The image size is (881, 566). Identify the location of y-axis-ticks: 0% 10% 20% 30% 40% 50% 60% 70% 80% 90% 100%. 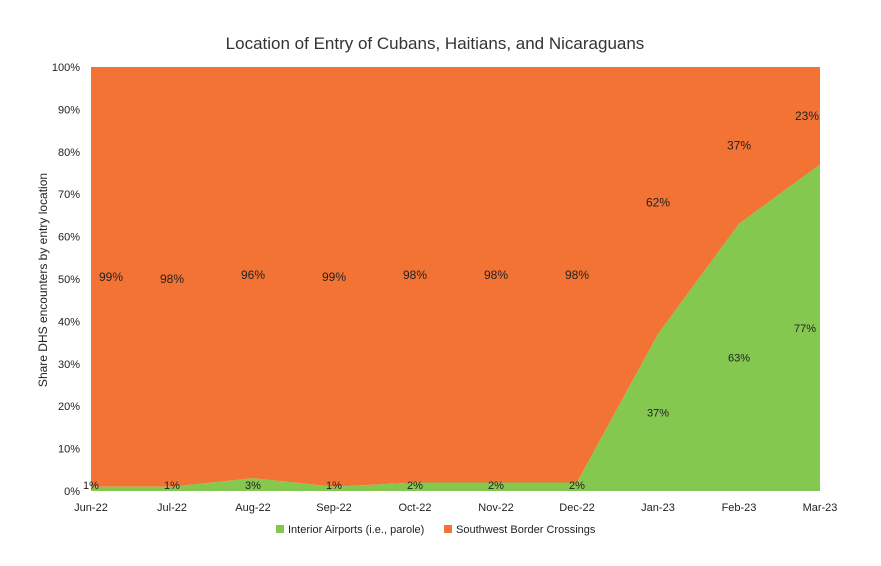
(66, 280).